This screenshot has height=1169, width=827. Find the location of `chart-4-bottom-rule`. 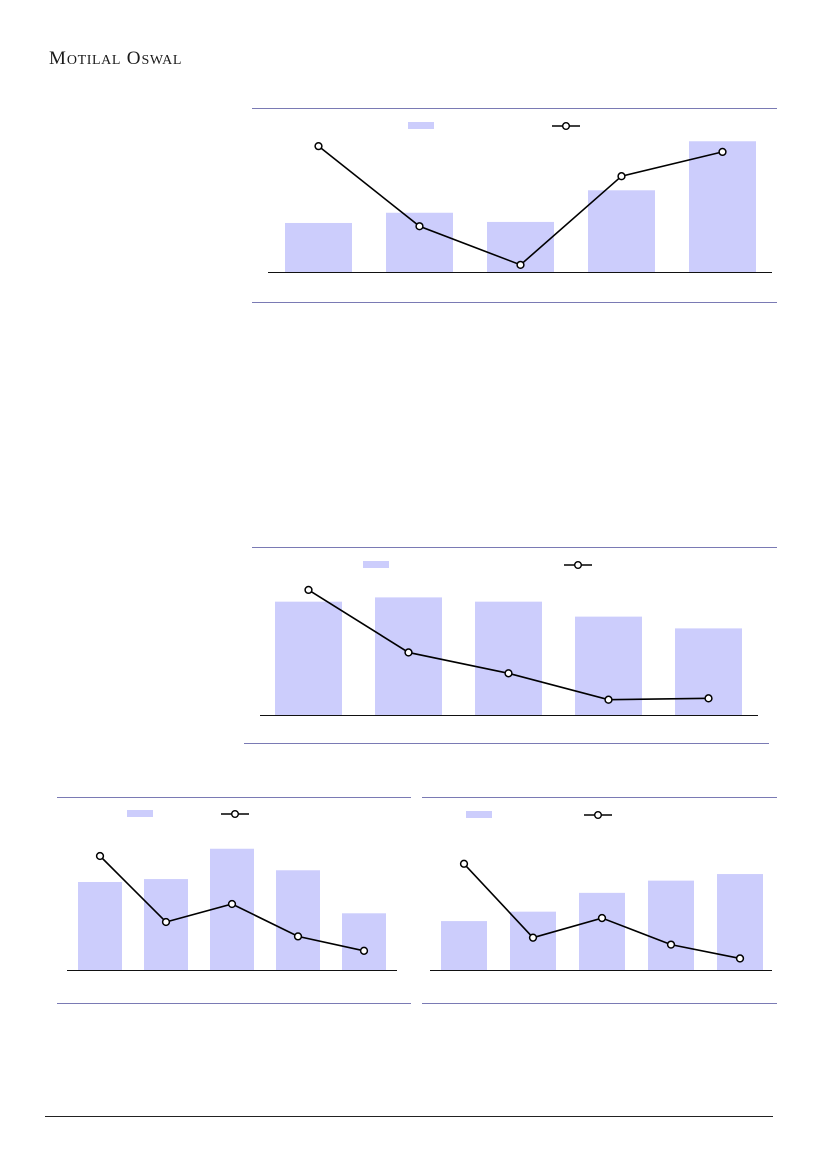

chart-4-bottom-rule is located at coordinates (599, 1003).